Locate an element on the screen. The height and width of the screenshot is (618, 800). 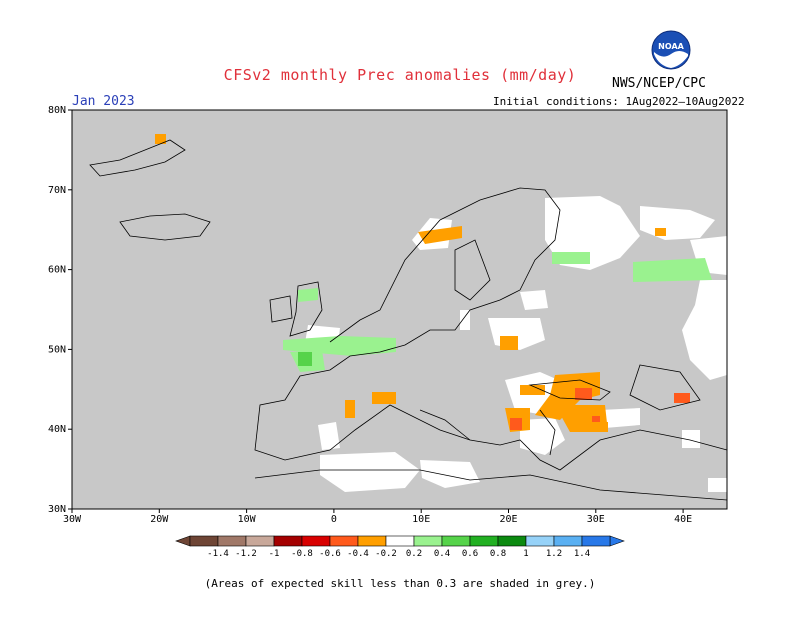
colorbar-label: -0.2 is located at coordinates (386, 554).